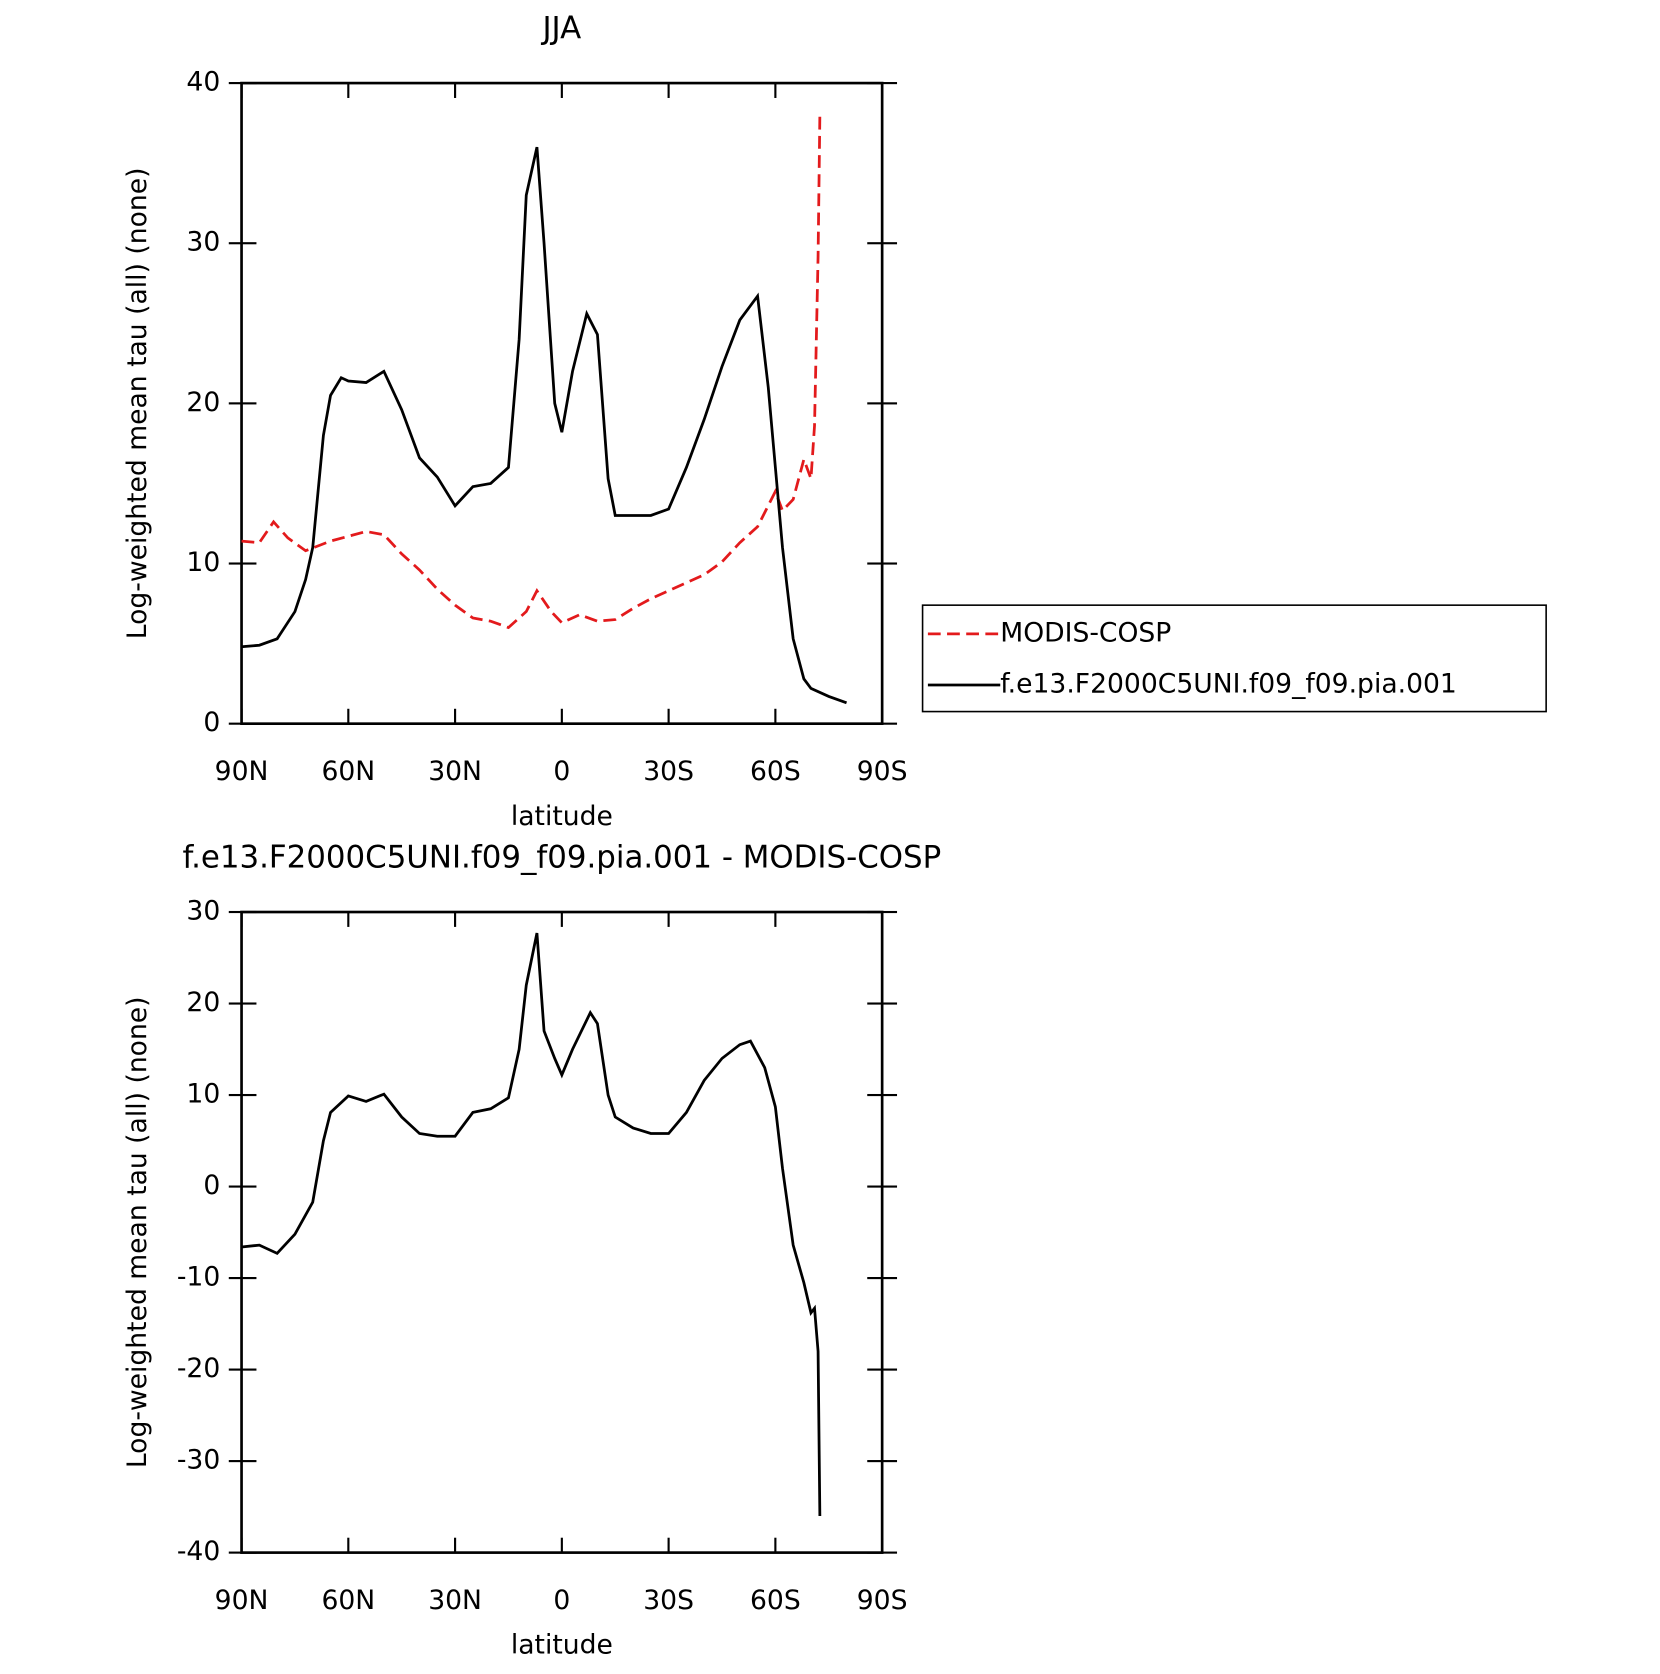 The image size is (1660, 1674). Describe the element at coordinates (560, 28) in the screenshot. I see `chart-title: JJA` at that location.